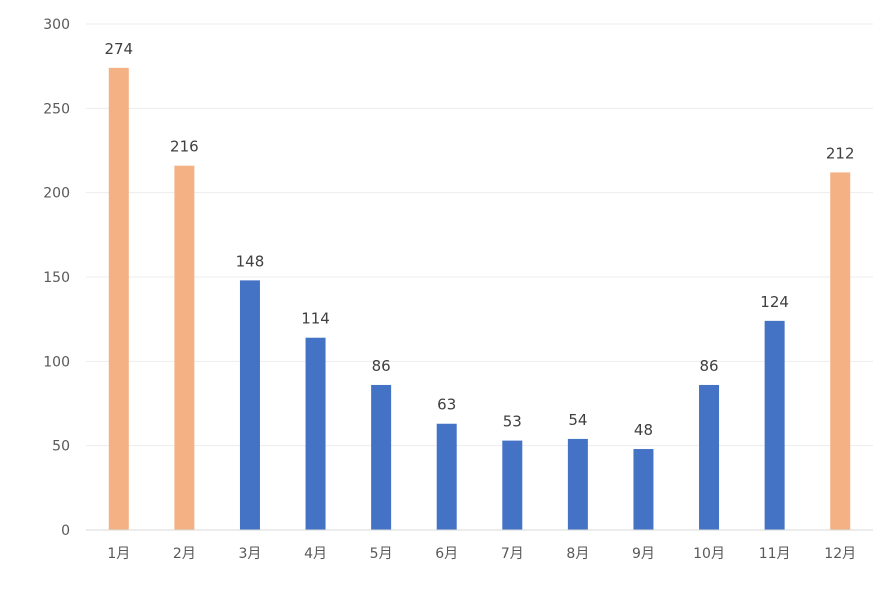 This screenshot has height=592, width=894. I want to click on y-axis-ticks: 0 50 100 150 200 250 300, so click(56, 278).